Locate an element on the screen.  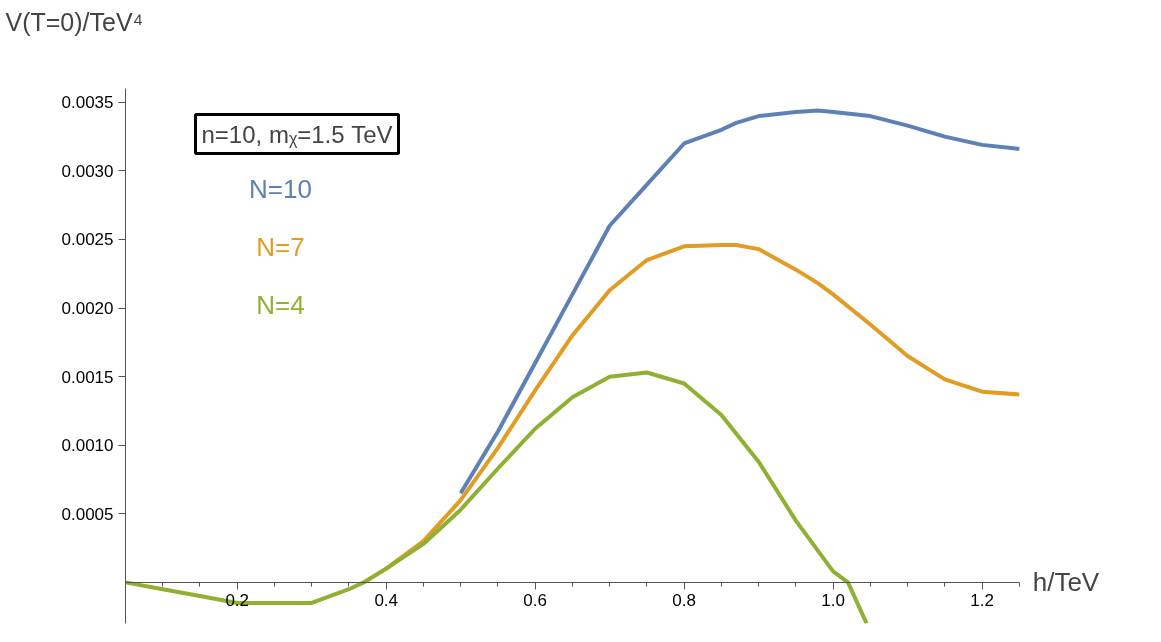
x-tick-label: 0.8 is located at coordinates (684, 601).